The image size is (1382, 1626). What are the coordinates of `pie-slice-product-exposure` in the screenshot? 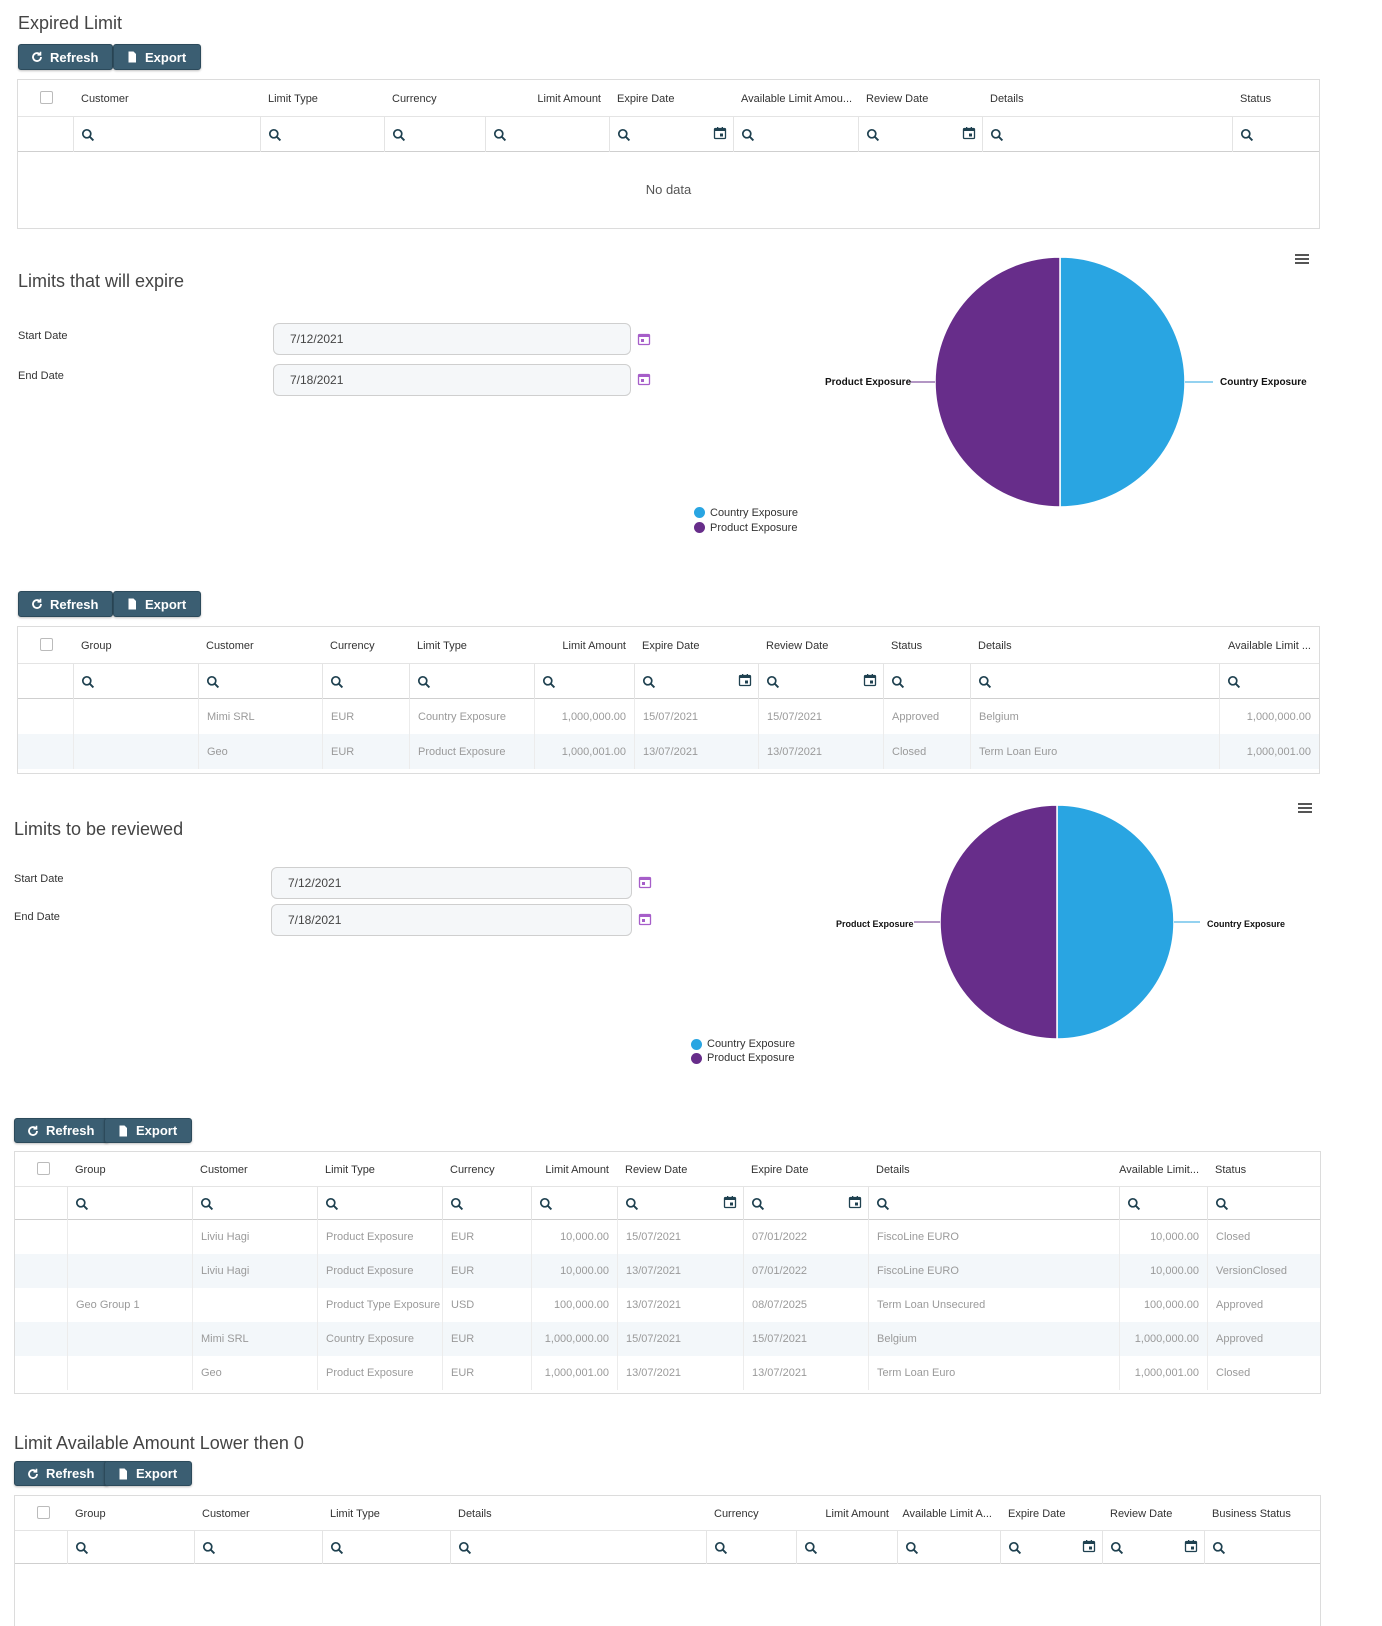 It's located at (997, 382).